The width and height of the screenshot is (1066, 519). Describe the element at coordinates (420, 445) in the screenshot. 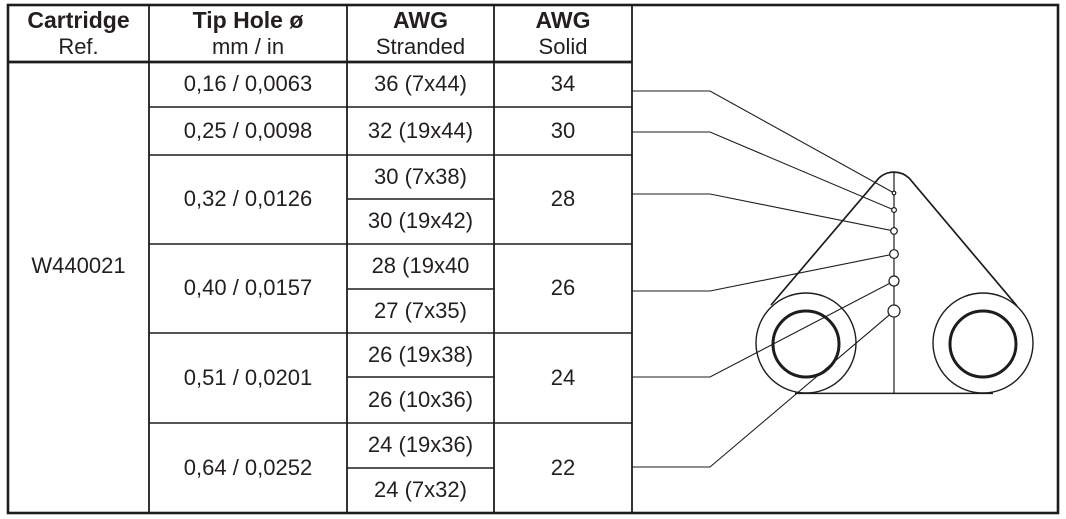

I see `stranded-cell: 24 (19x36)` at that location.